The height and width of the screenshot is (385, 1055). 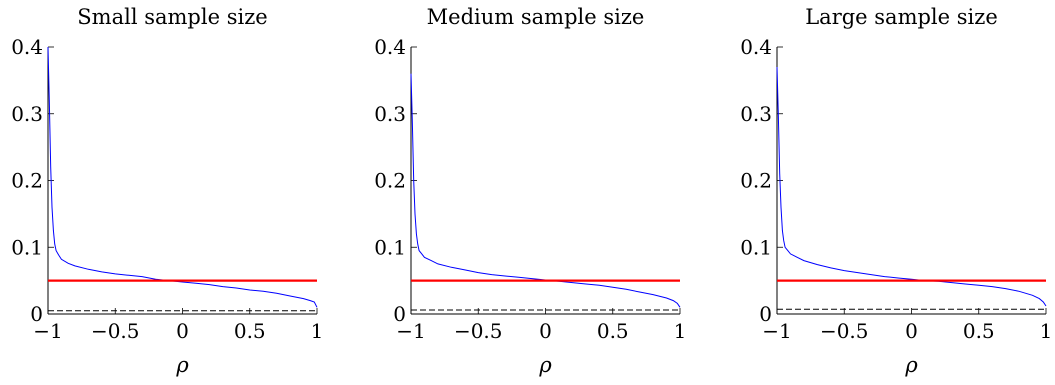 What do you see at coordinates (901, 17) in the screenshot?
I see `chart-title: Large sample size` at bounding box center [901, 17].